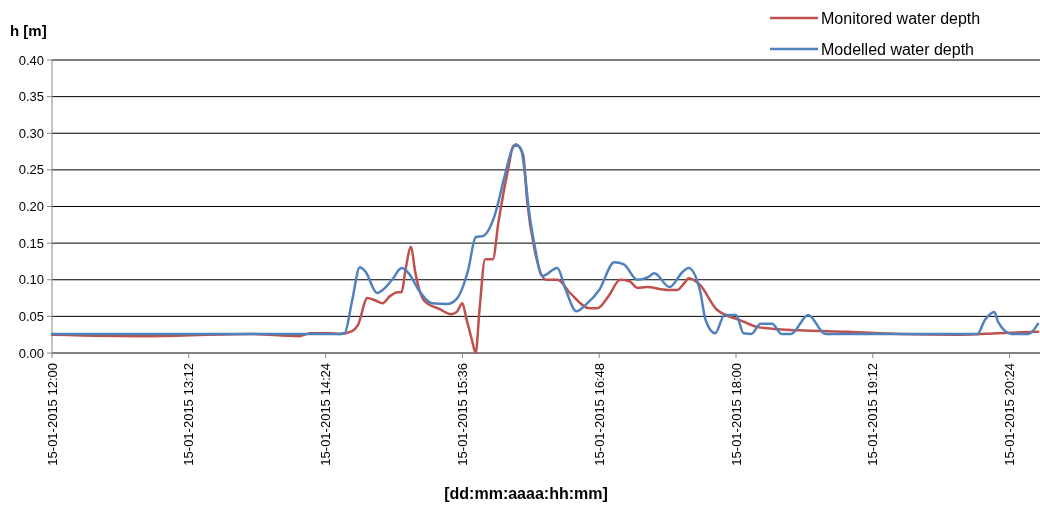 The height and width of the screenshot is (511, 1040). What do you see at coordinates (31, 97) in the screenshot?
I see `y-tick-label: 0.35` at bounding box center [31, 97].